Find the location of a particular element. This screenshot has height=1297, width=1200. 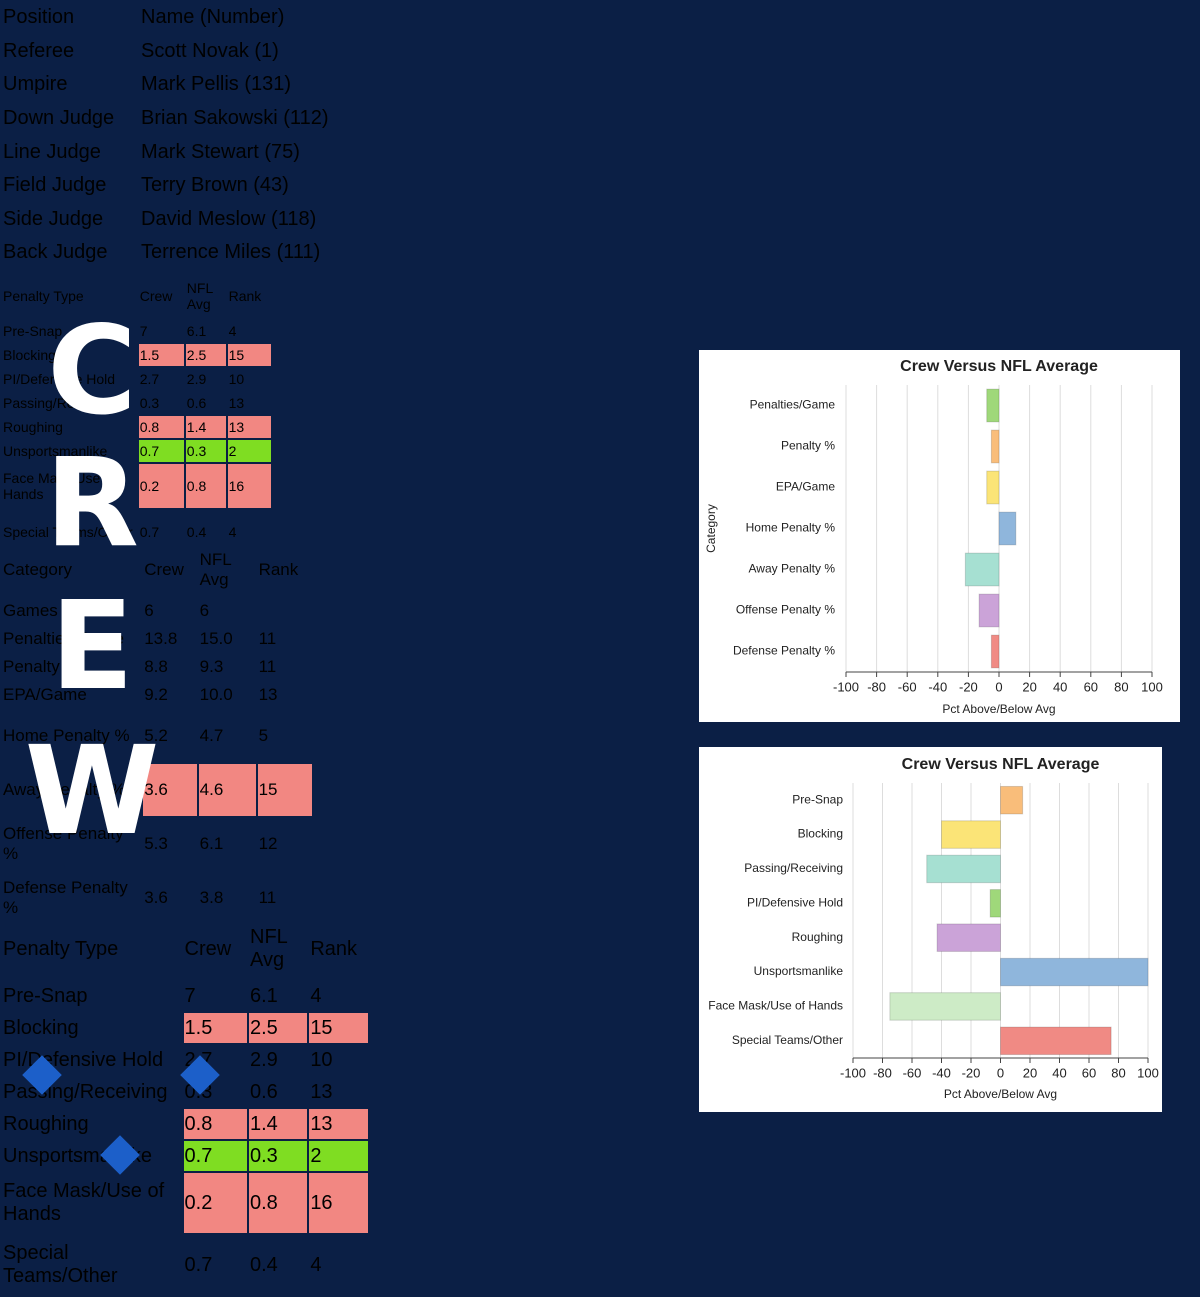

table-row: Face Mask/Use of Hands 0.2 0.8 16 is located at coordinates (136, 486).